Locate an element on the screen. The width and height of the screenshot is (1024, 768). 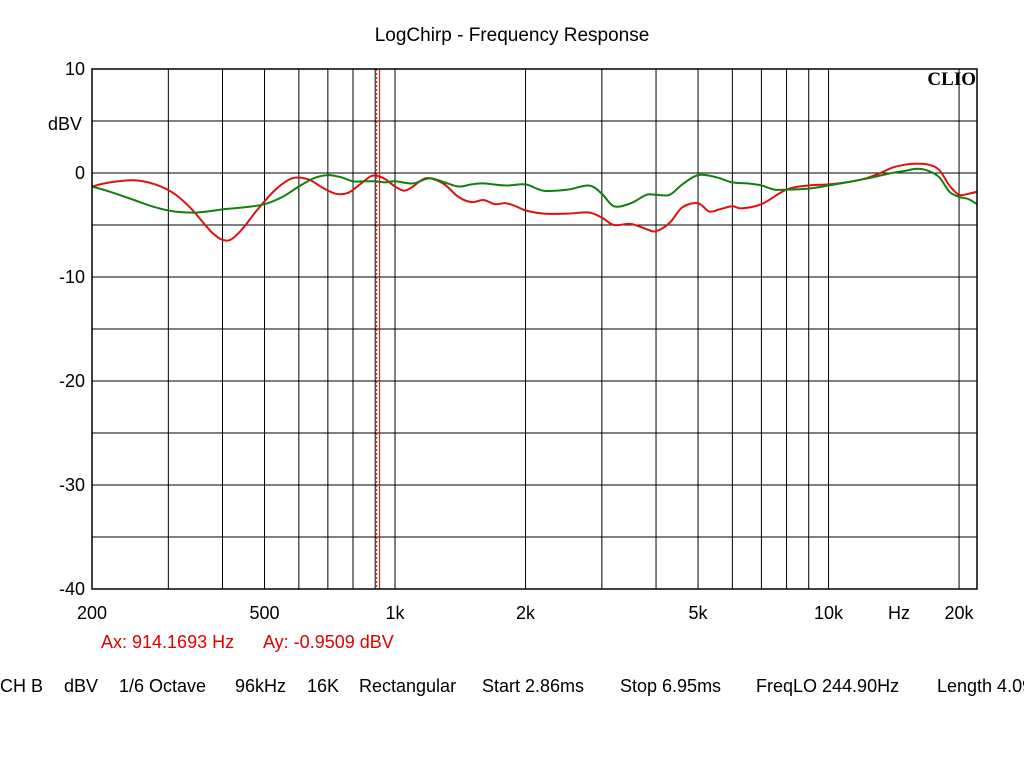
status-freq-lo: FreqLO 244.90Hz is located at coordinates (828, 686).